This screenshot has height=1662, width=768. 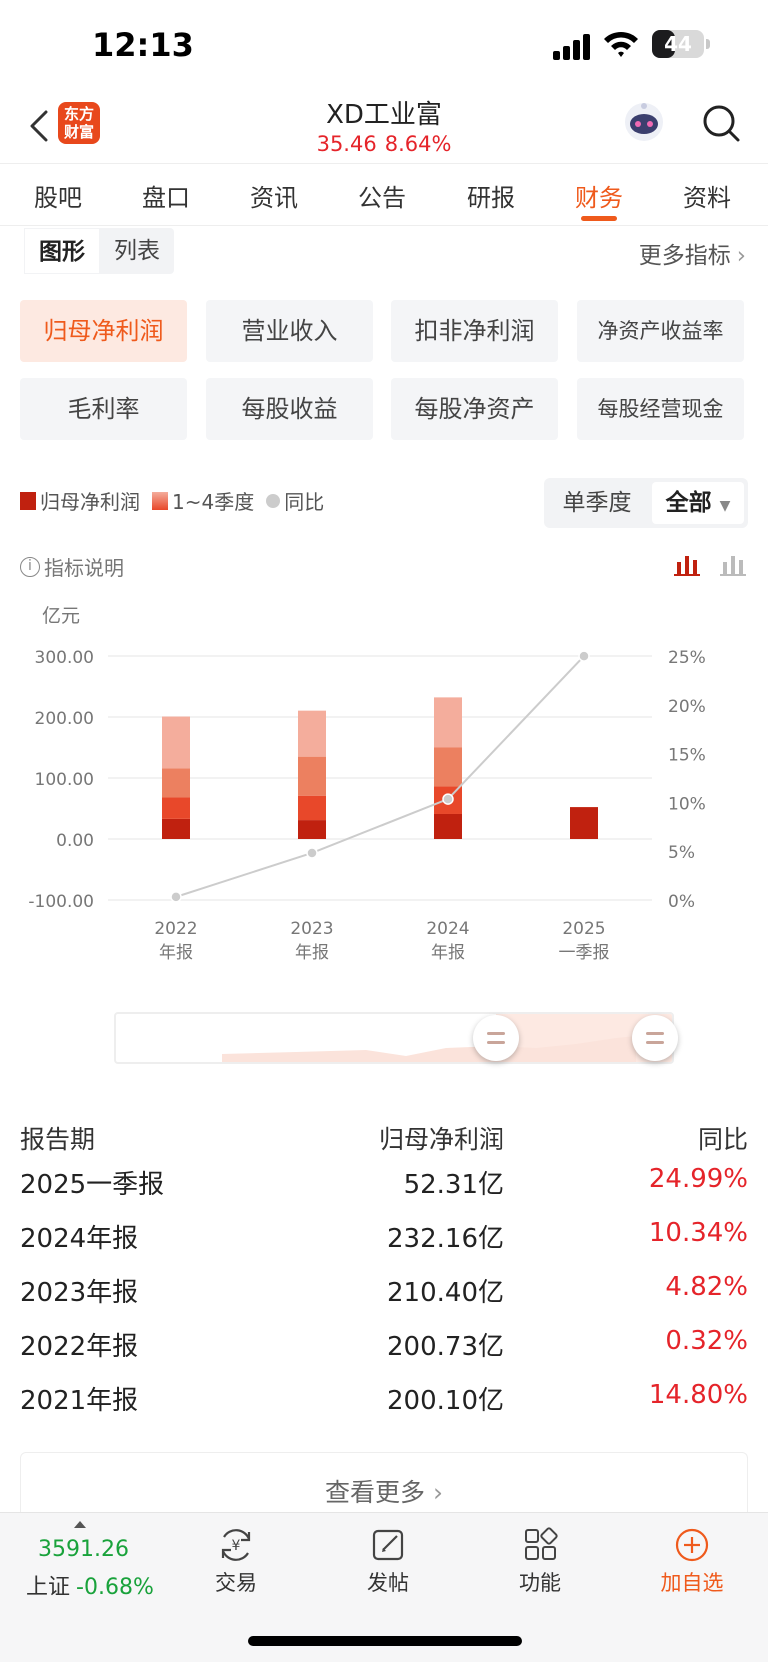 What do you see at coordinates (692, 1562) in the screenshot?
I see `nav-add-watchlist: 加自选` at bounding box center [692, 1562].